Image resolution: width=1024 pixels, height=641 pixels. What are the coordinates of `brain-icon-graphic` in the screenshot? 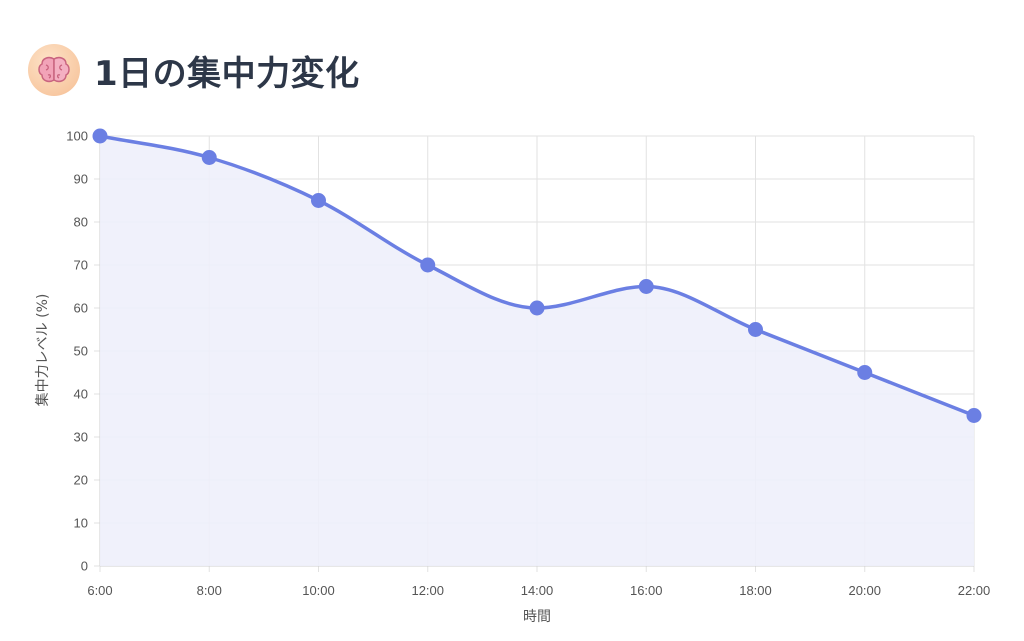 It's located at (54, 69).